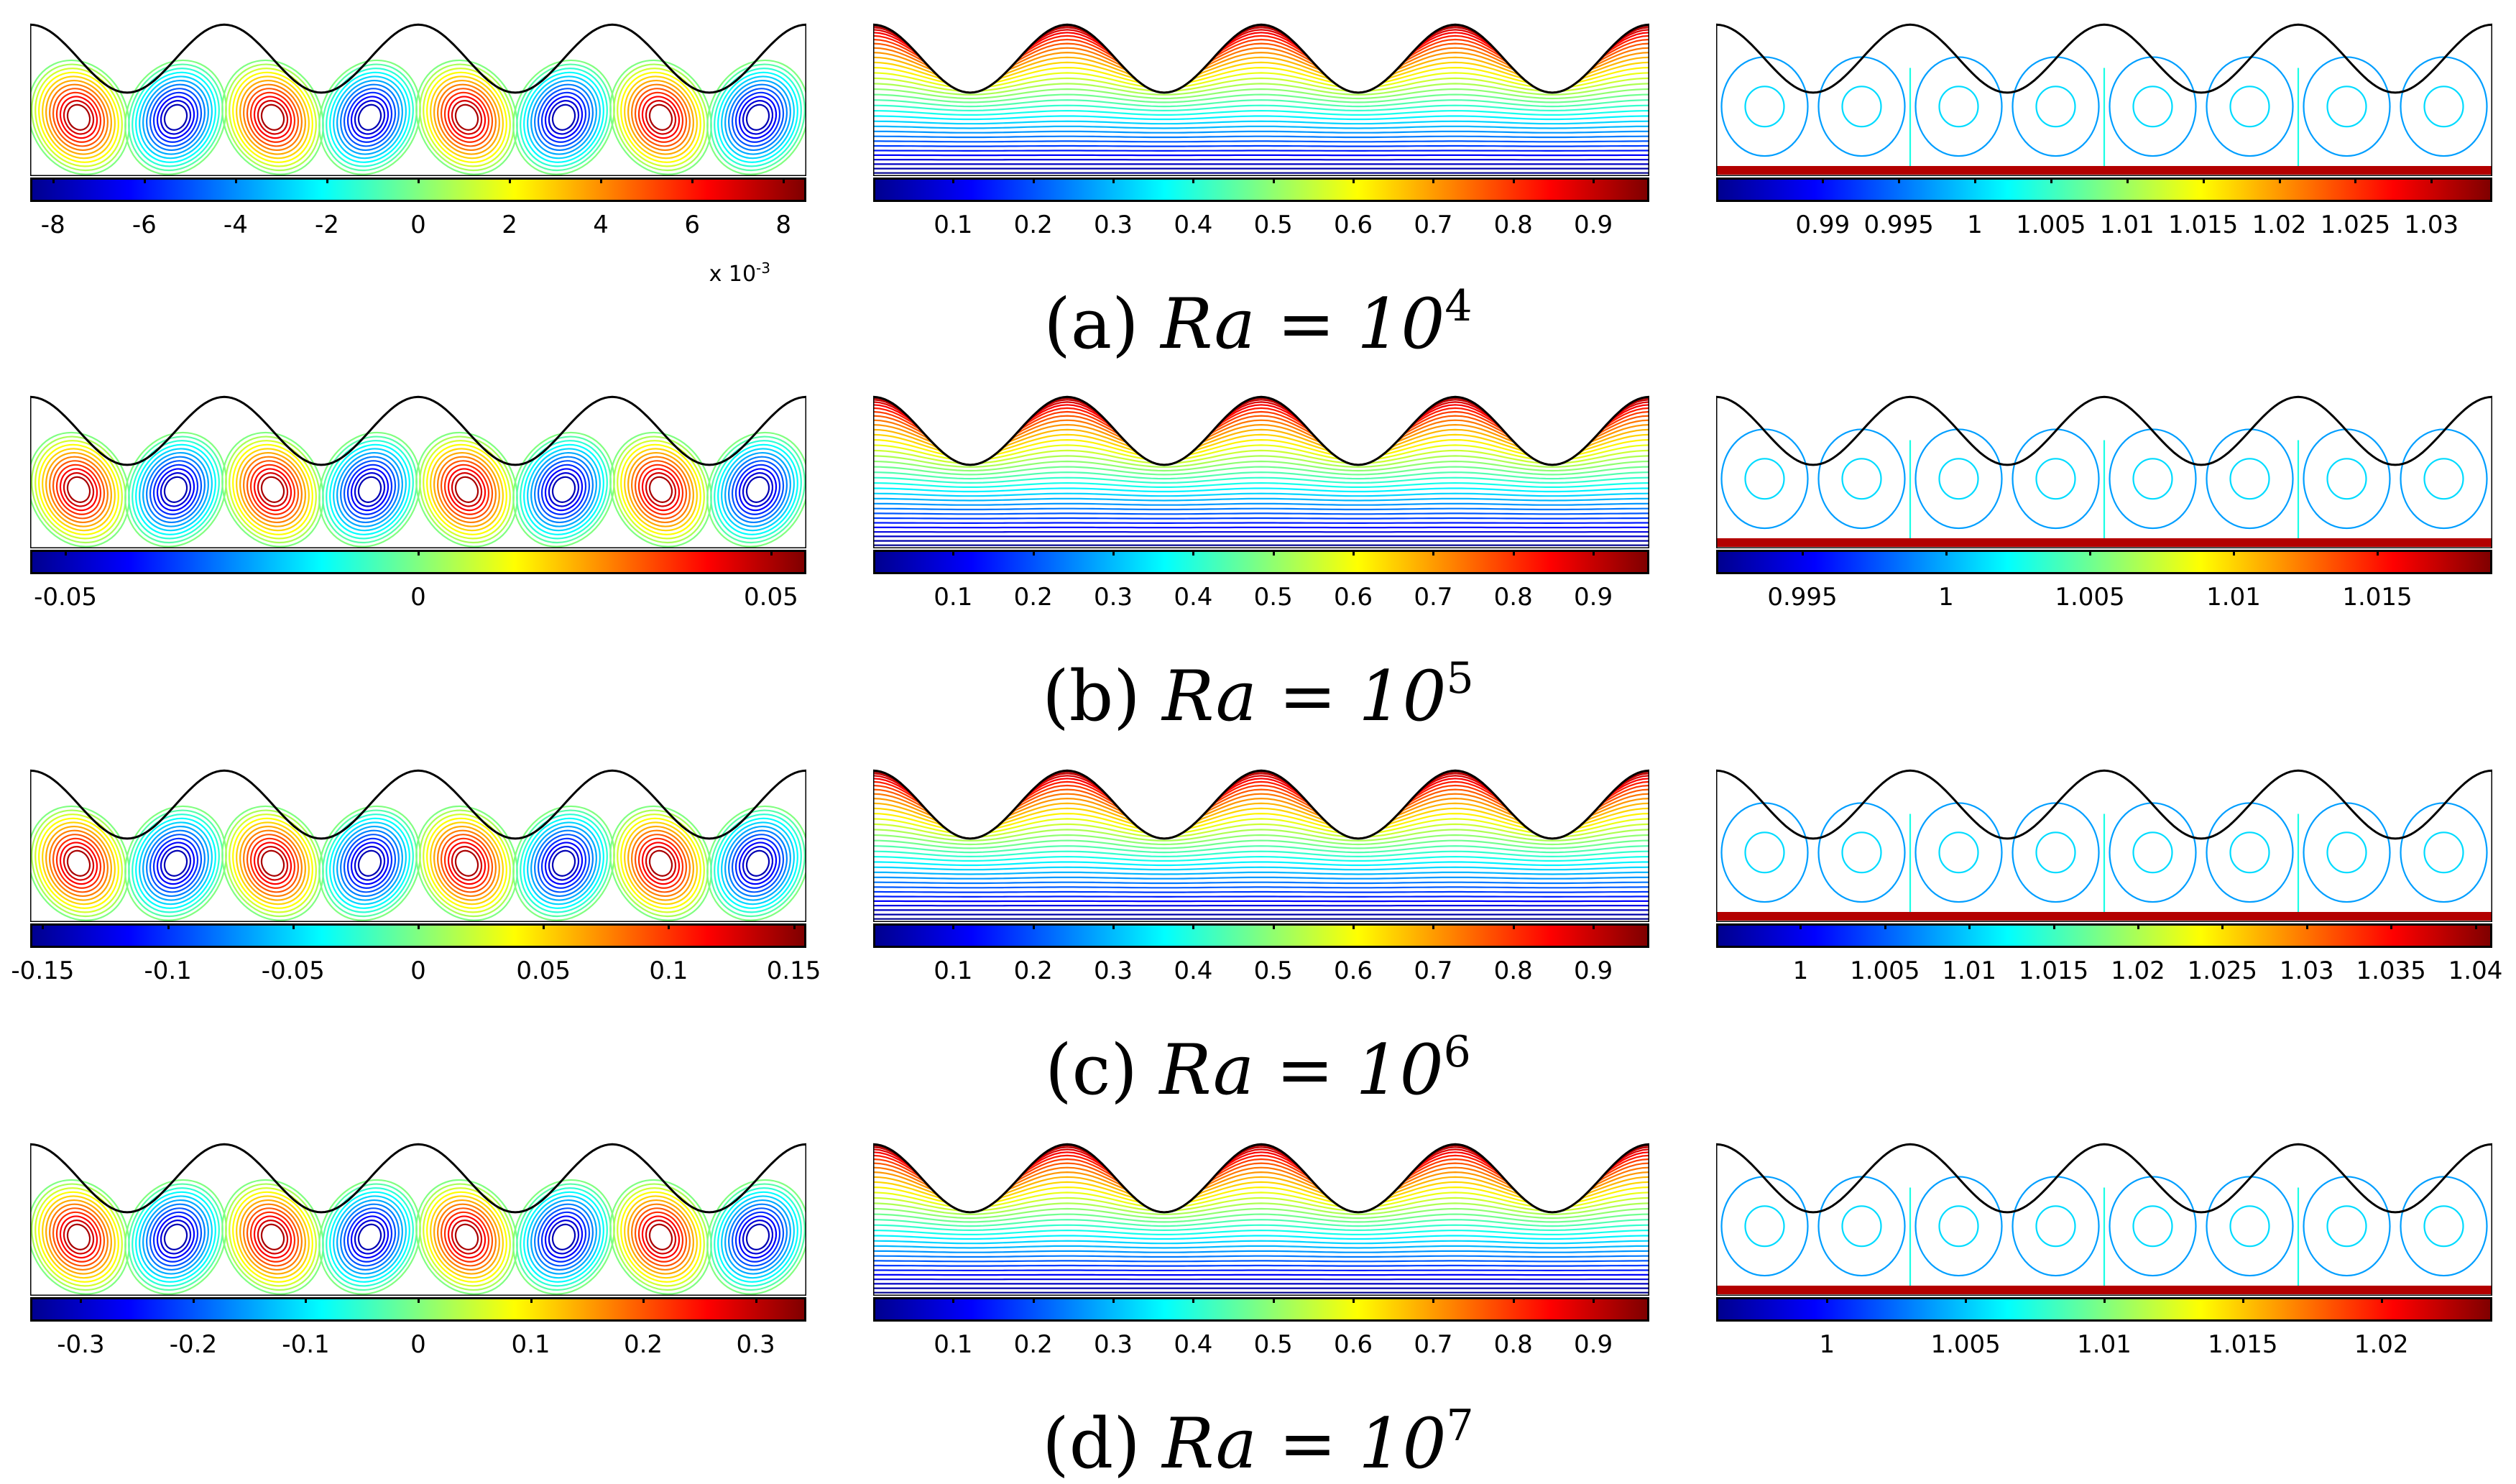 This screenshot has width=2516, height=1484. What do you see at coordinates (739, 273) in the screenshot?
I see `colorbar-multiplier: x 10-3` at bounding box center [739, 273].